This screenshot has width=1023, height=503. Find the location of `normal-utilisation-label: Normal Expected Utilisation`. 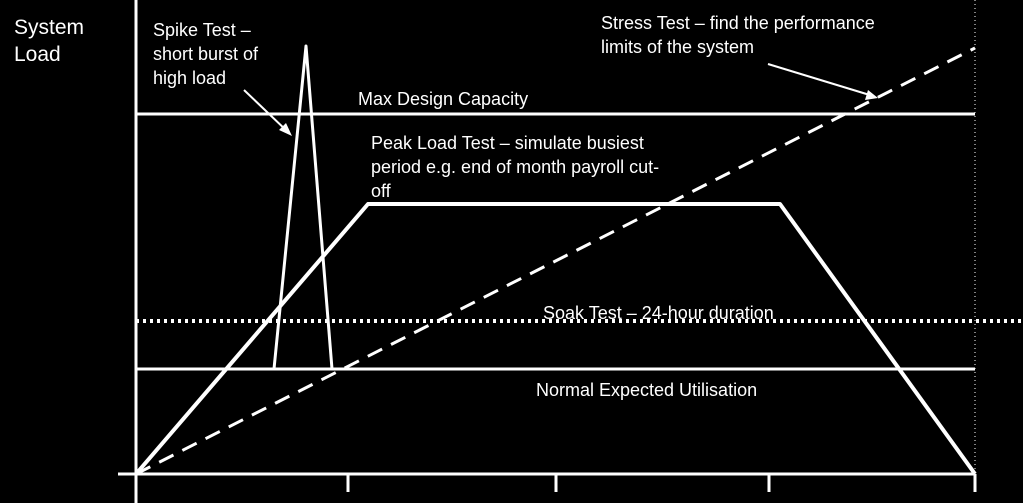

normal-utilisation-label: Normal Expected Utilisation is located at coordinates (647, 390).